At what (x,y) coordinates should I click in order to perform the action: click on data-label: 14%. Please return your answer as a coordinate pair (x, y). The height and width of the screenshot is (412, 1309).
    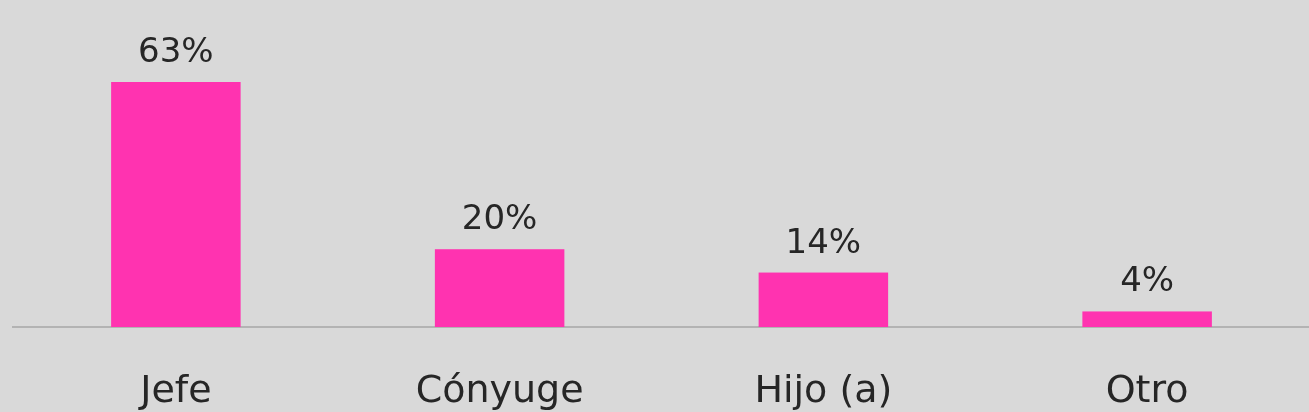
    Looking at the image, I should click on (823, 240).